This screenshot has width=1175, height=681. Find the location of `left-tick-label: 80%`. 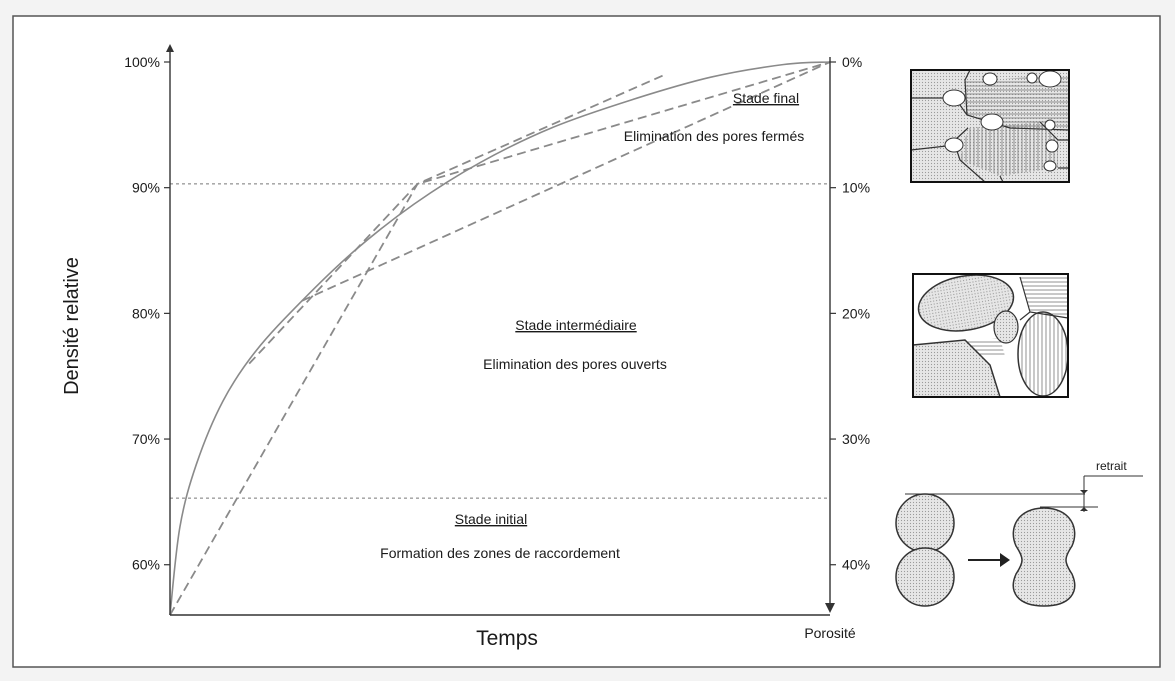

left-tick-label: 80% is located at coordinates (146, 313).